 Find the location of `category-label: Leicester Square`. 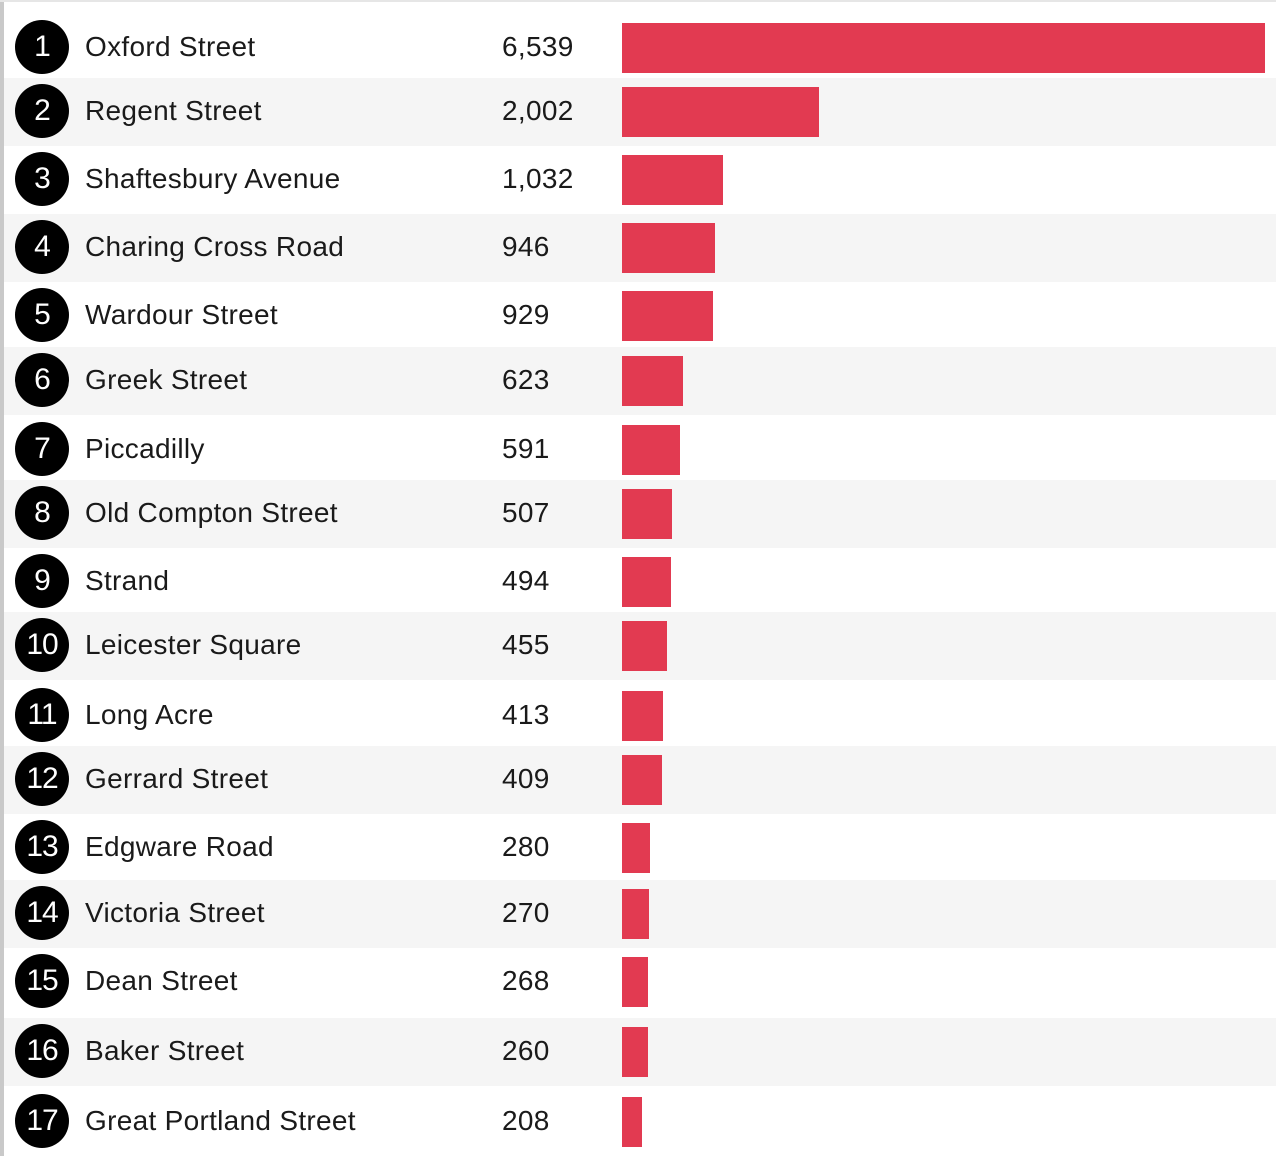

category-label: Leicester Square is located at coordinates (193, 644).